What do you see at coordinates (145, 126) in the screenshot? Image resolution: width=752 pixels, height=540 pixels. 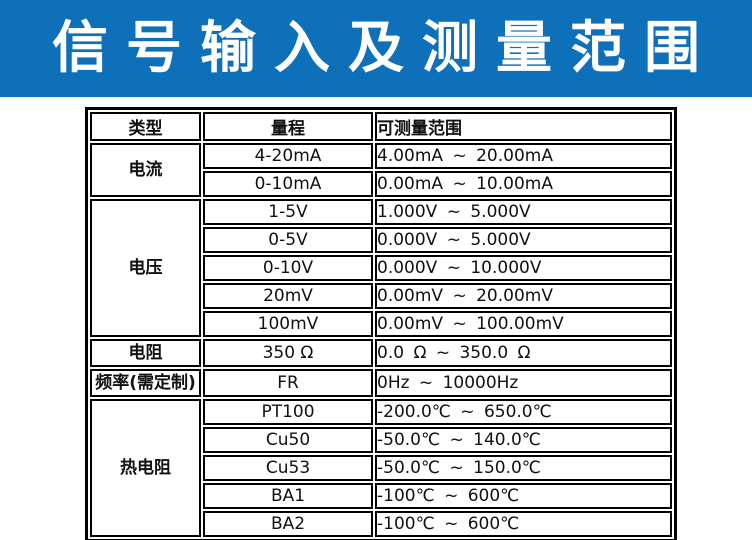 I see `header-type: 类型` at bounding box center [145, 126].